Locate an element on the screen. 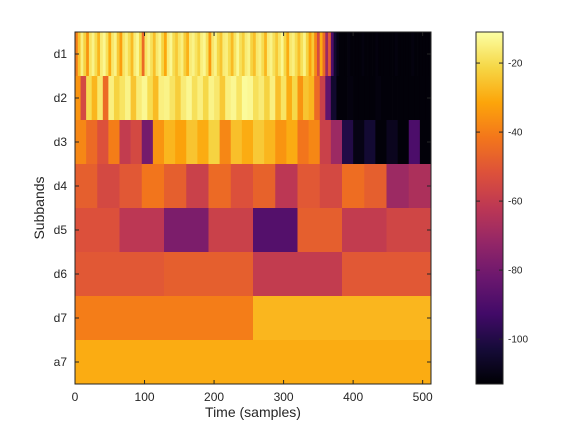  x-tick-label: 400 is located at coordinates (353, 397).